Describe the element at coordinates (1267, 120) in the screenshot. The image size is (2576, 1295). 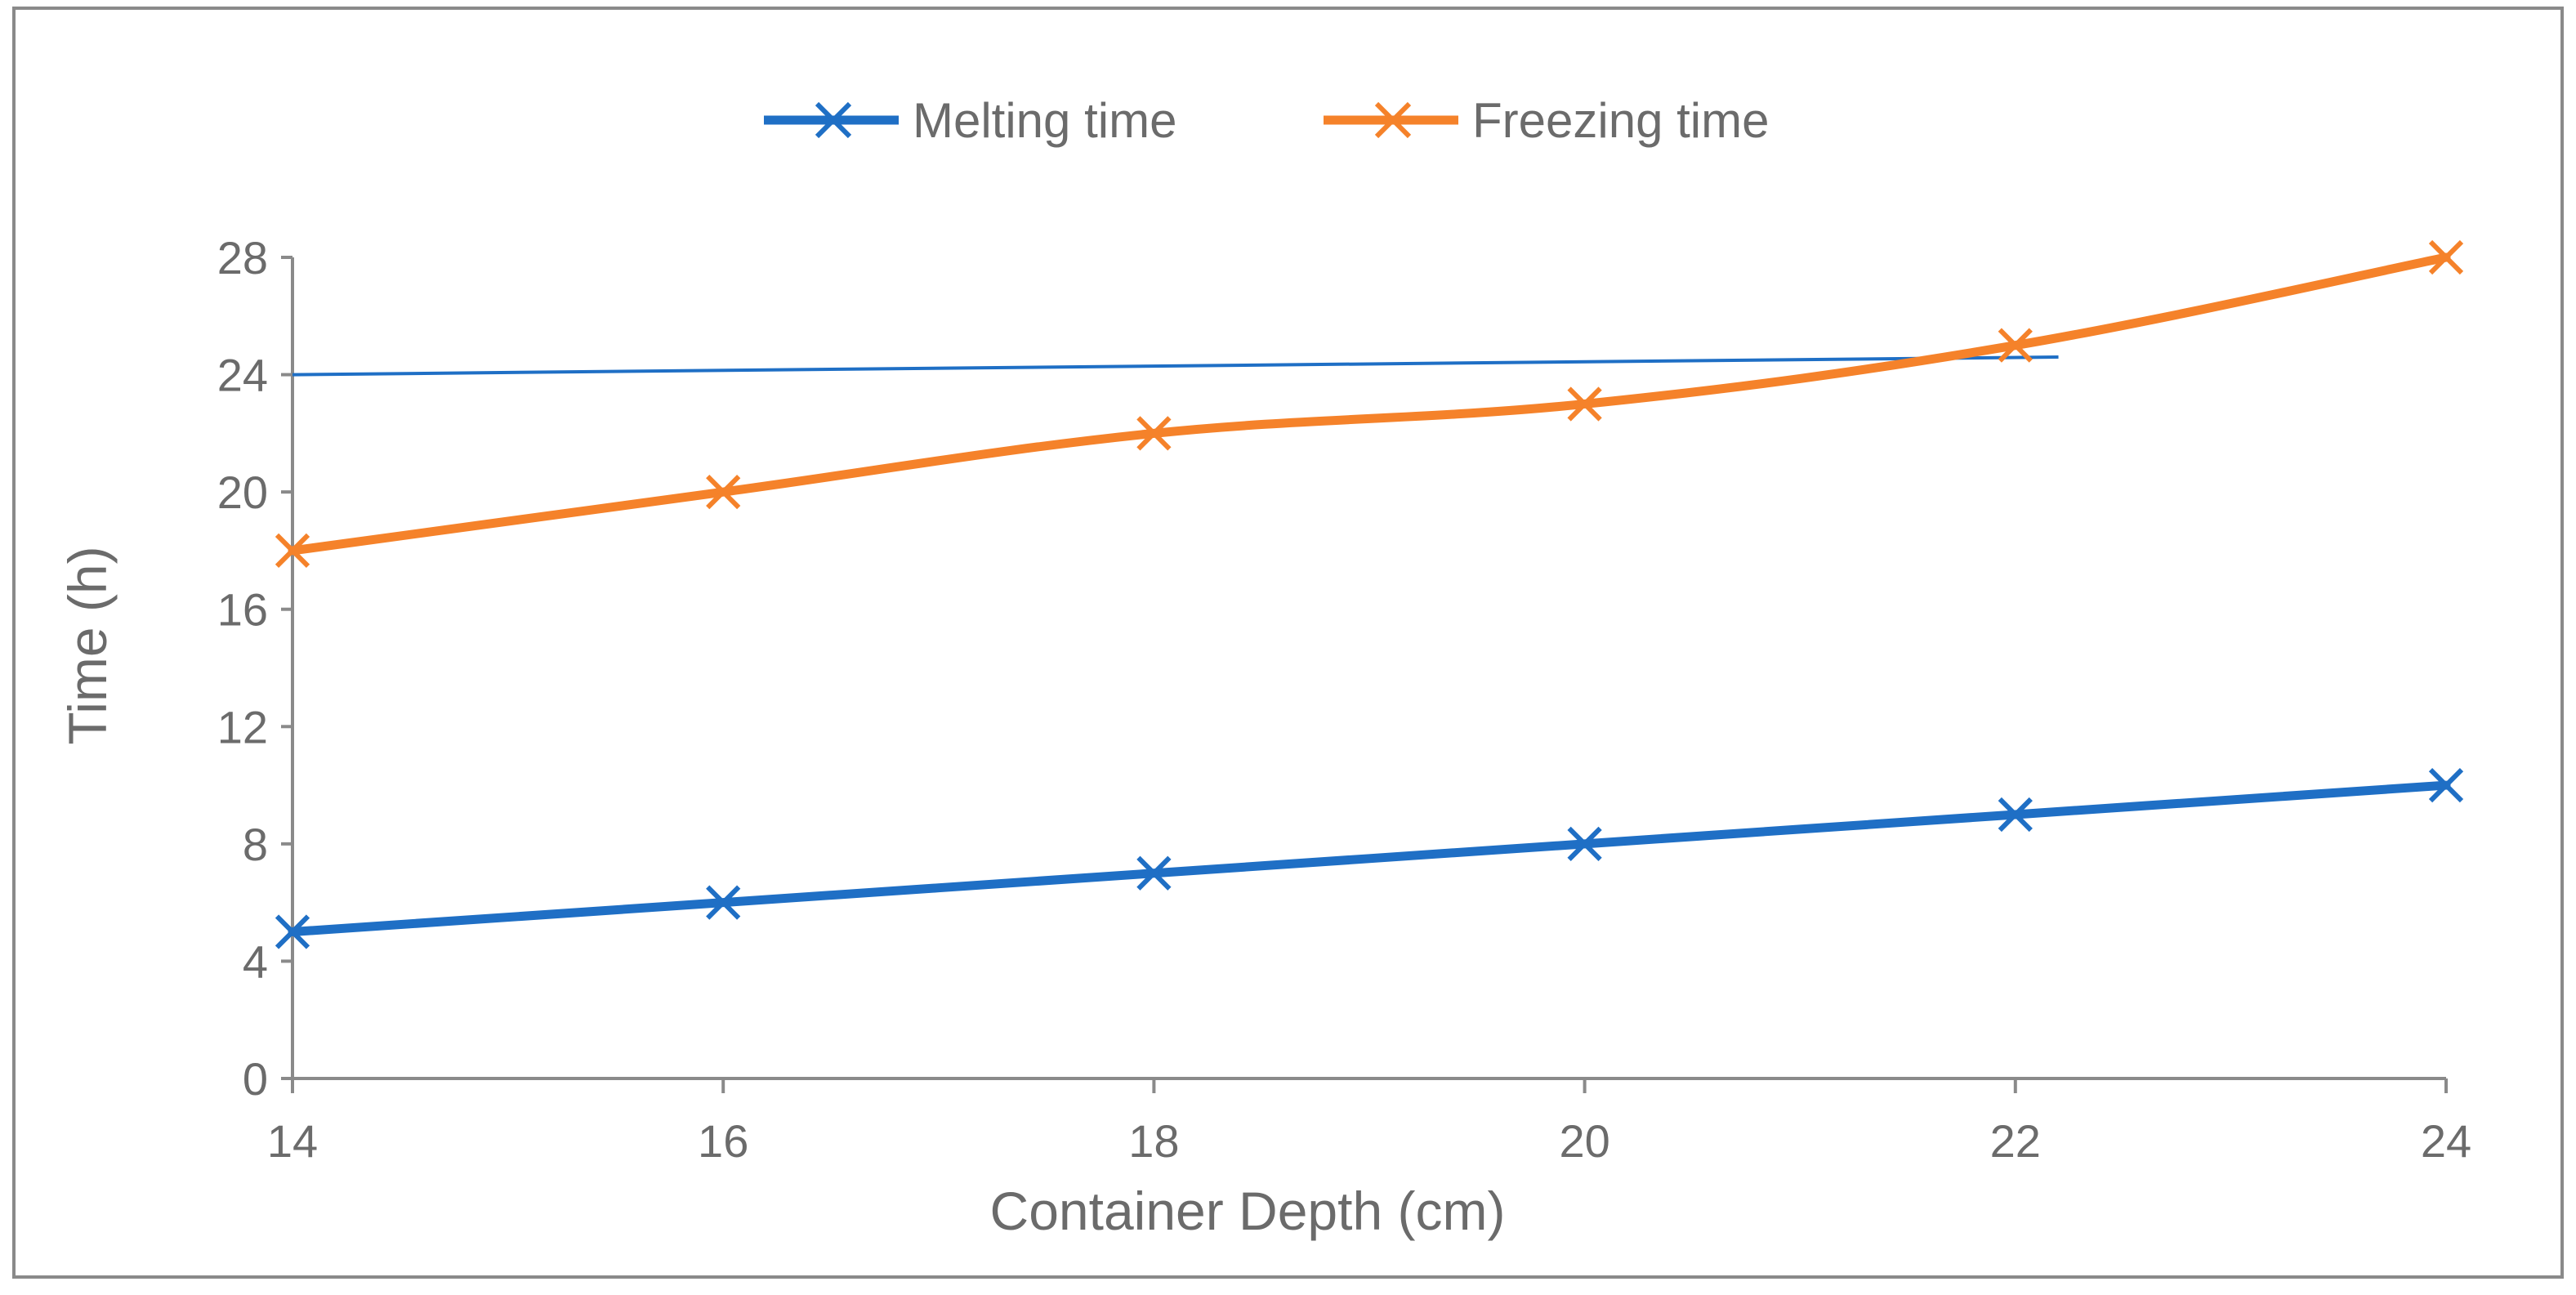
I see `legend: Melting time Freezing time` at that location.